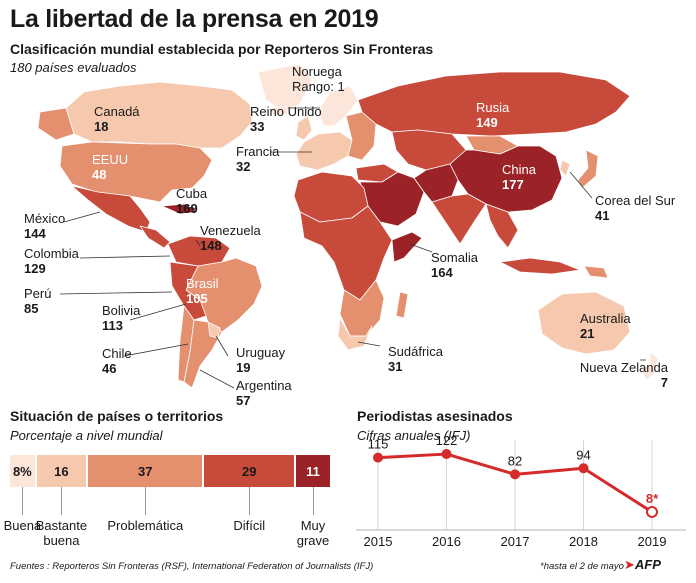 This screenshot has width=696, height=583. I want to click on situation-title: Situación de países o territorios, so click(117, 416).